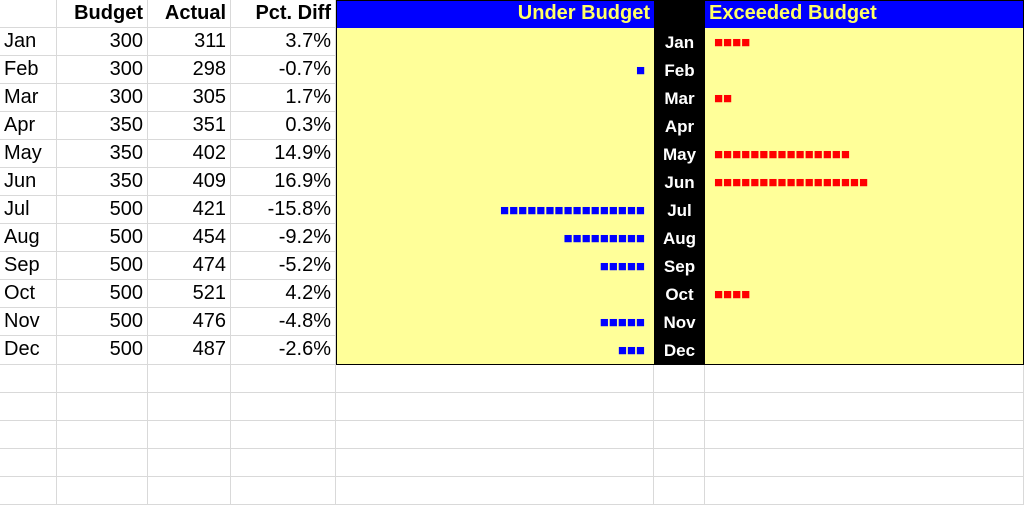 The width and height of the screenshot is (1024, 505). What do you see at coordinates (283, 42) in the screenshot?
I see `pct-diff-cell: 3.7%` at bounding box center [283, 42].